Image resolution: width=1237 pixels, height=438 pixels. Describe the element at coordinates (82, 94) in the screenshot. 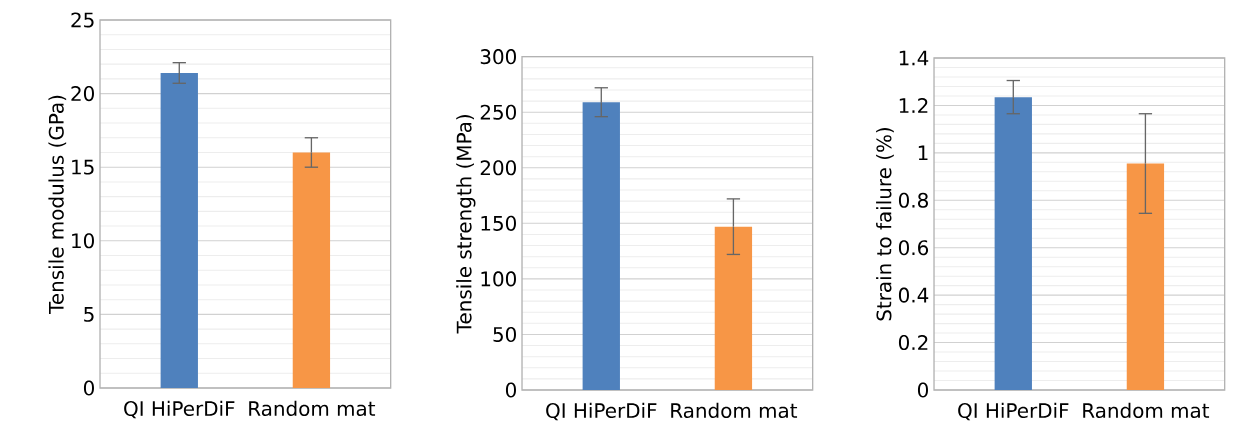

I see `y-tick-label: 20` at that location.